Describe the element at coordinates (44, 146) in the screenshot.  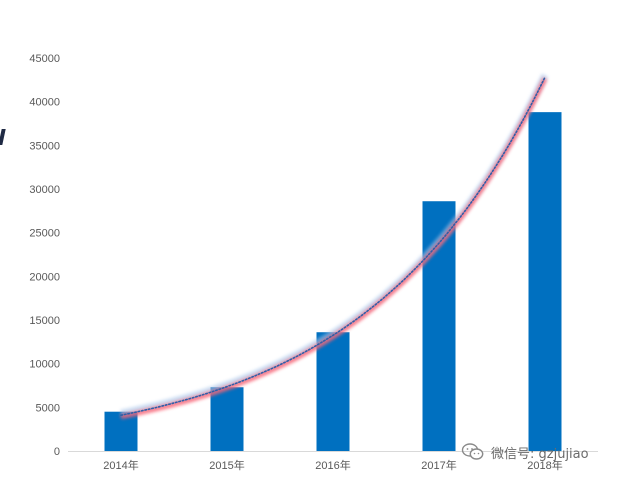
I see `y-tick-label: 35000` at that location.